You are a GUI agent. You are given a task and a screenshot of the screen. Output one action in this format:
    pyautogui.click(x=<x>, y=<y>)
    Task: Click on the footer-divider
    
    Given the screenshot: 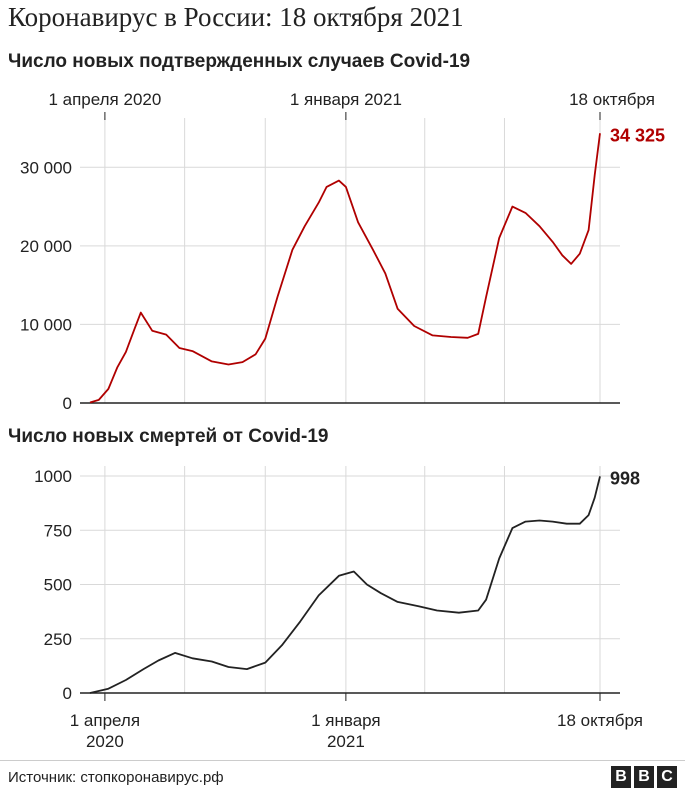 What is the action you would take?
    pyautogui.click(x=342, y=760)
    